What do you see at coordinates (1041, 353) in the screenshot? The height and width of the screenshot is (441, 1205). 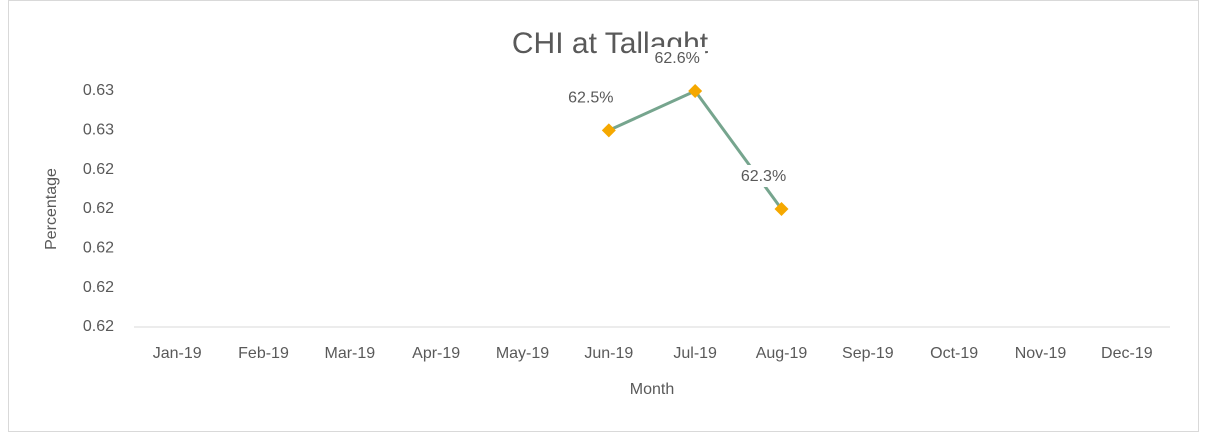 I see `x-tick-label: Nov-19` at bounding box center [1041, 353].